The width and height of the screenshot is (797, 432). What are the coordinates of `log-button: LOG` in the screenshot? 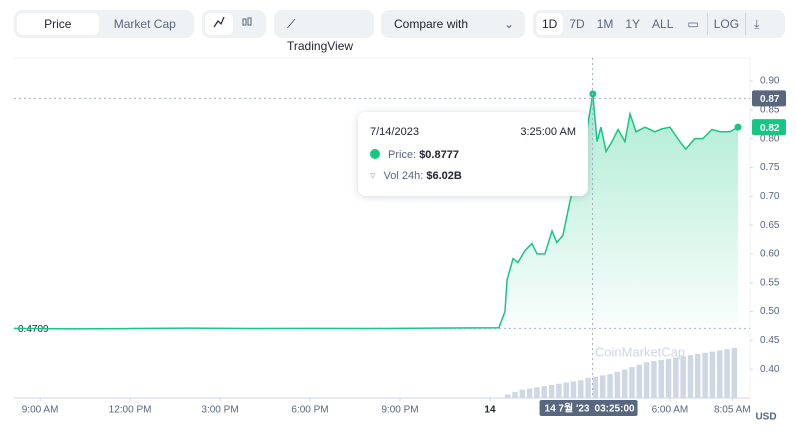 It's located at (725, 24).